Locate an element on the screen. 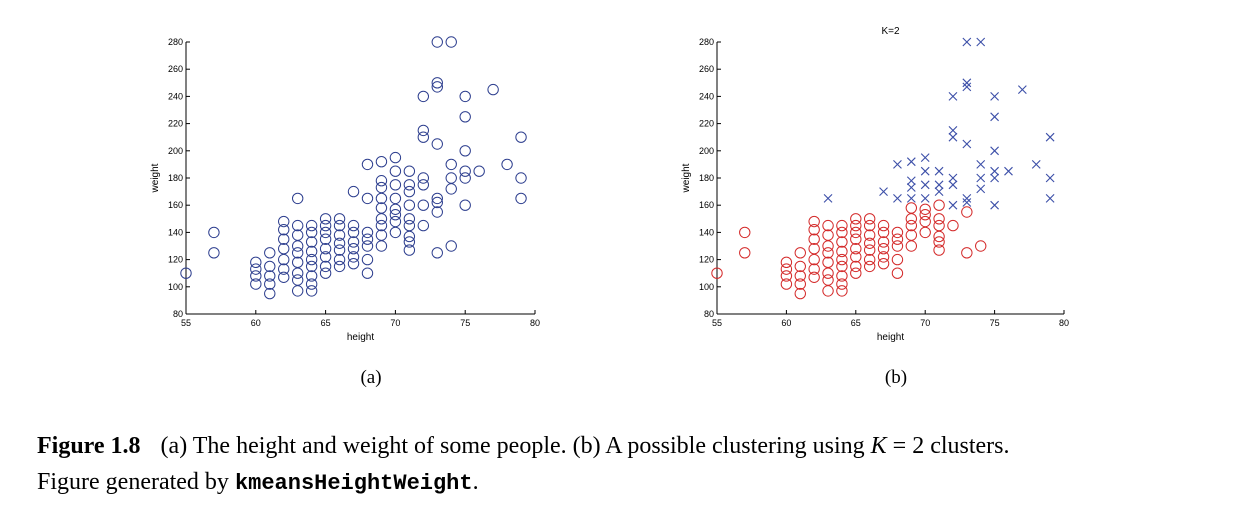 This screenshot has width=1258, height=518. x-tick-label: 65 is located at coordinates (326, 323).